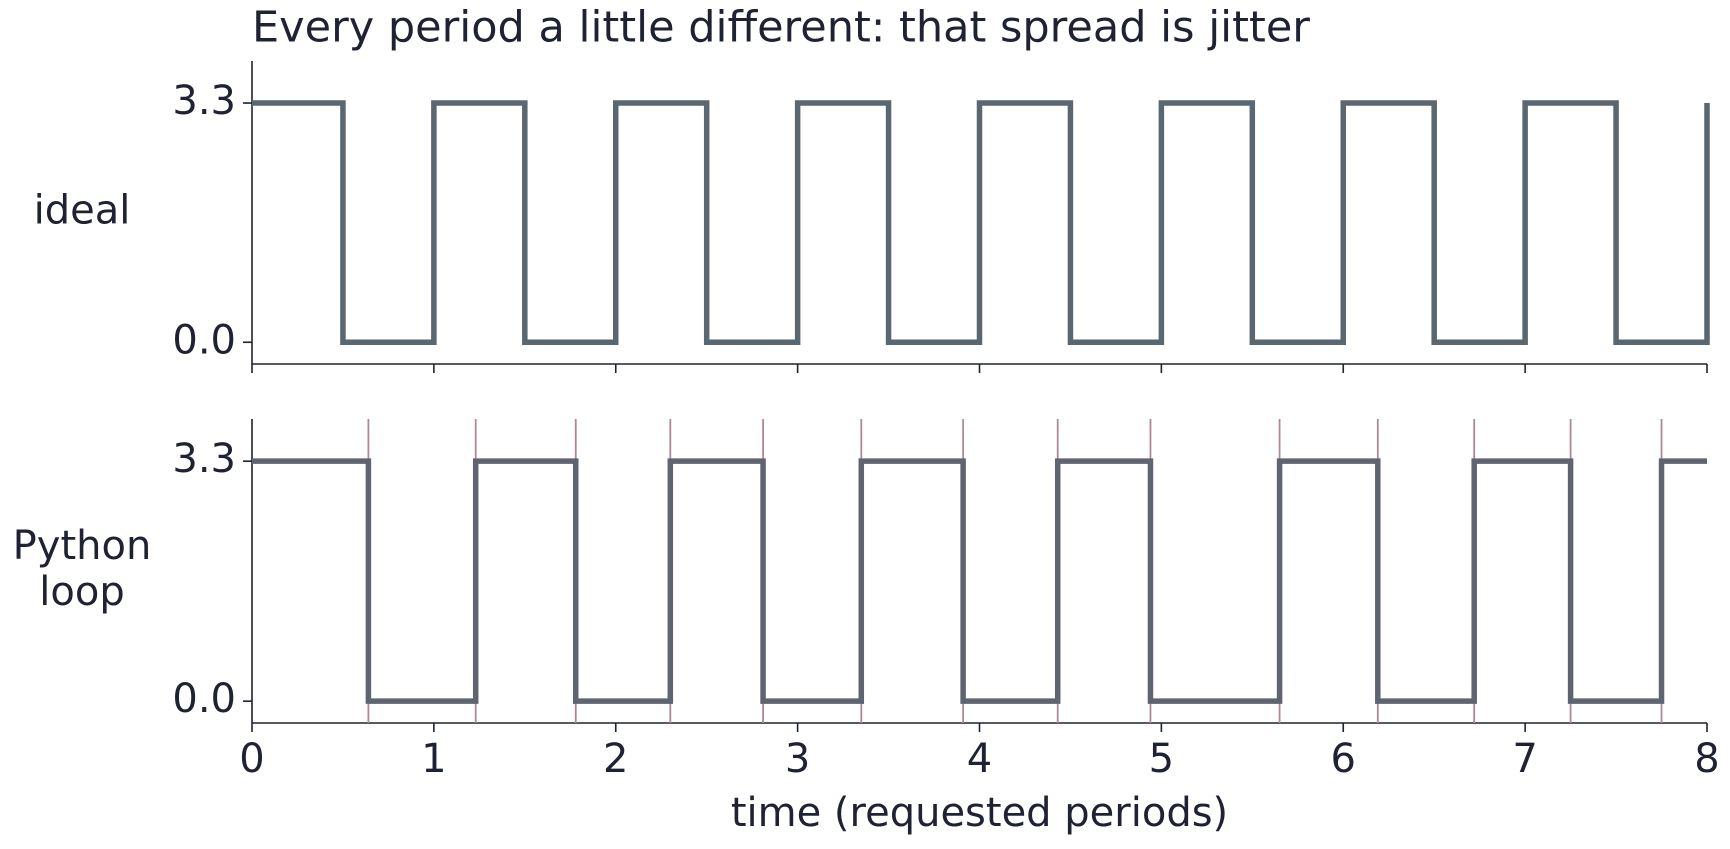 The width and height of the screenshot is (1730, 849). I want to click on y-axis-label: ideal, so click(82, 211).